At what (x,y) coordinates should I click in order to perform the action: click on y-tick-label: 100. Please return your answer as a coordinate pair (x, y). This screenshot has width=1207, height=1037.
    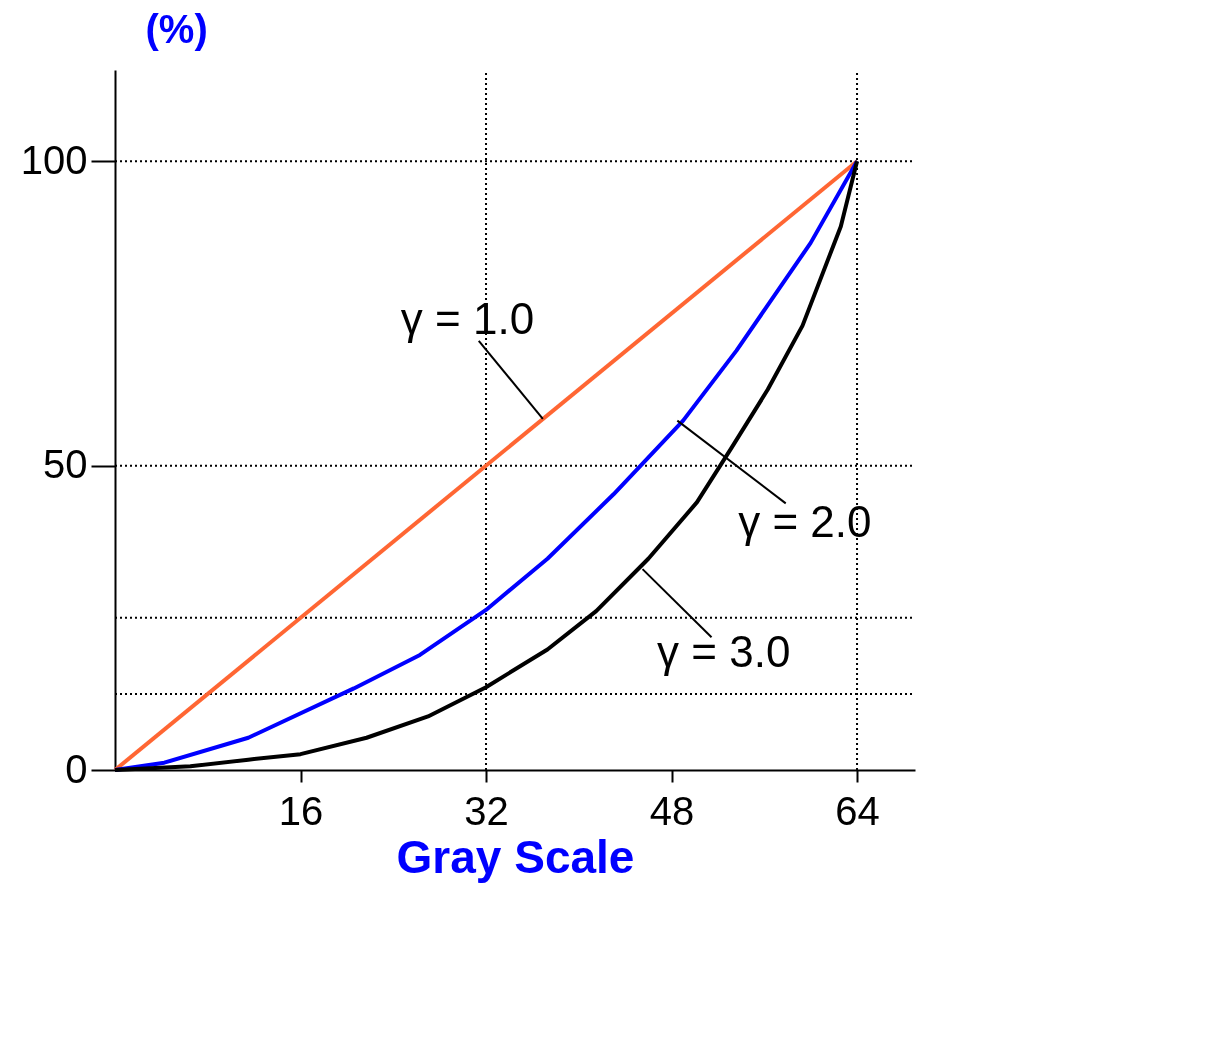
    Looking at the image, I should click on (54, 159).